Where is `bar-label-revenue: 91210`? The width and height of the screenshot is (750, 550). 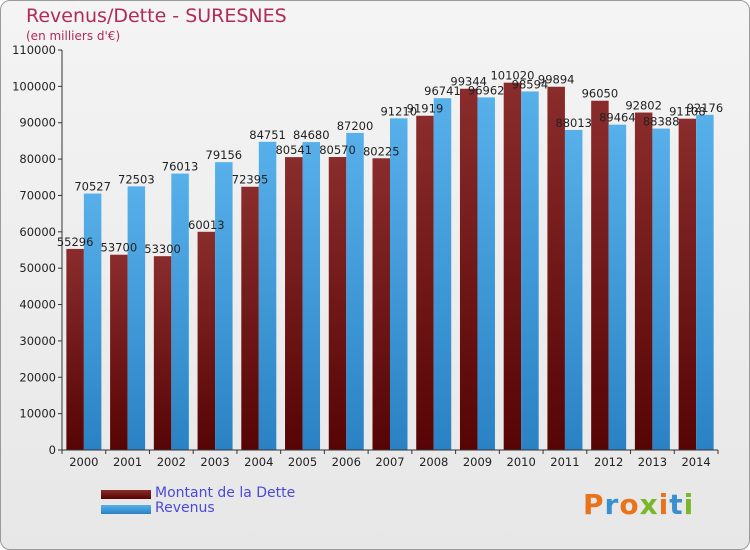
bar-label-revenue: 91210 is located at coordinates (398, 111).